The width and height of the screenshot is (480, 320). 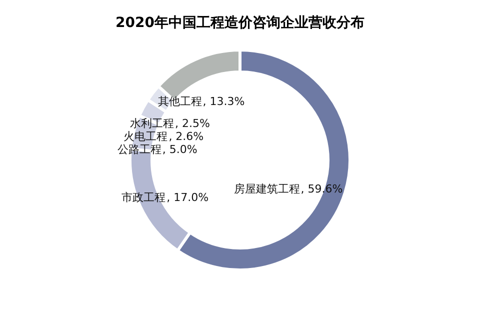 I want to click on data-label: , 5.0%, so click(x=180, y=149).